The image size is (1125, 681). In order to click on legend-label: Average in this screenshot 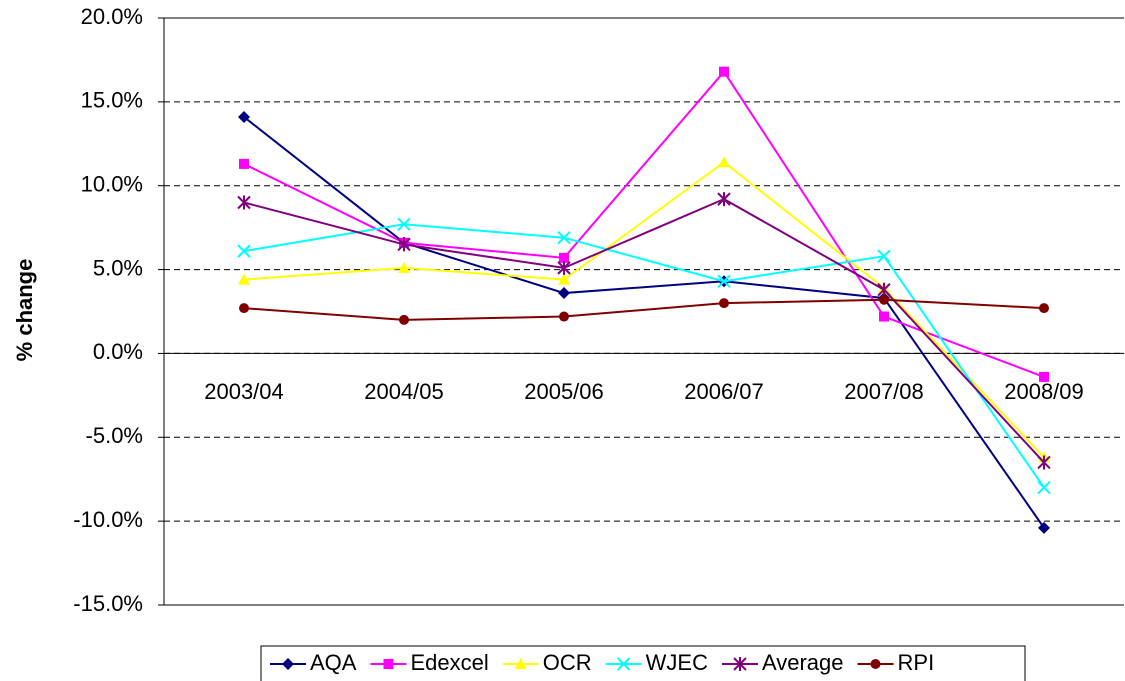, I will do `click(803, 662)`.